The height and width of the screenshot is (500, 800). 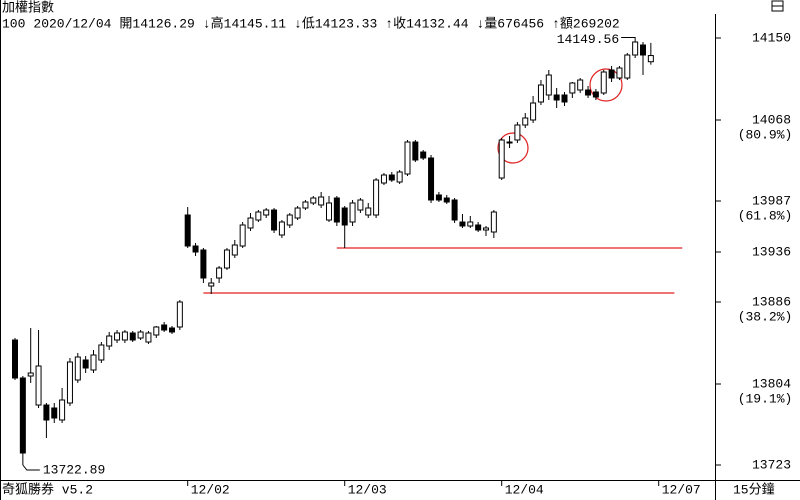 I want to click on info-item: ↑額269202, so click(x=586, y=23).